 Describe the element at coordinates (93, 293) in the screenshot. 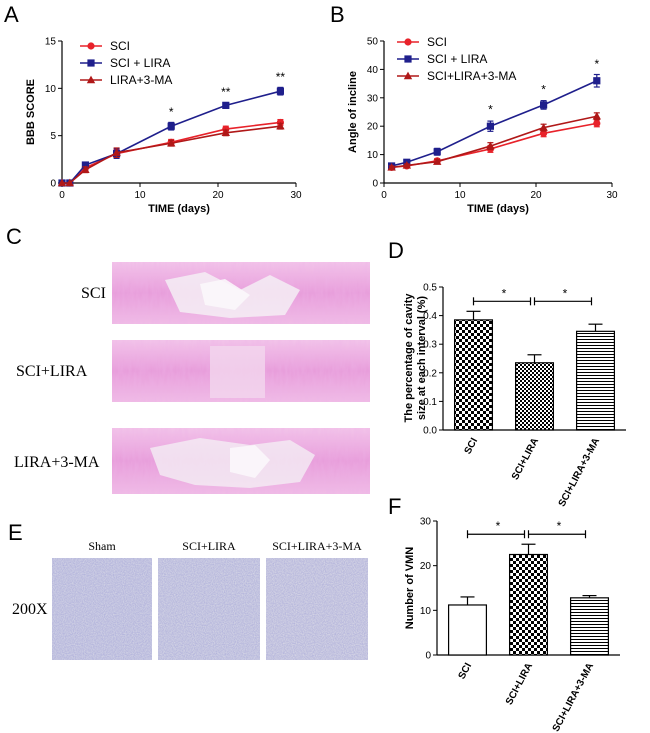

I see `row-label-sci: SCI` at that location.